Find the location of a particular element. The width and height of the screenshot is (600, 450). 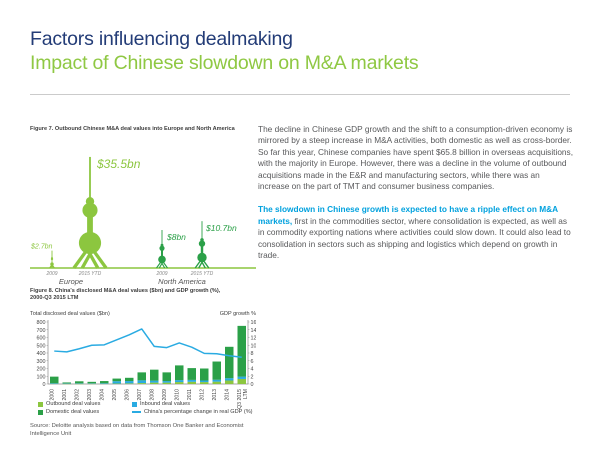

figure8-title-line2: 2000-Q3 2015 LTM is located at coordinates (54, 298).